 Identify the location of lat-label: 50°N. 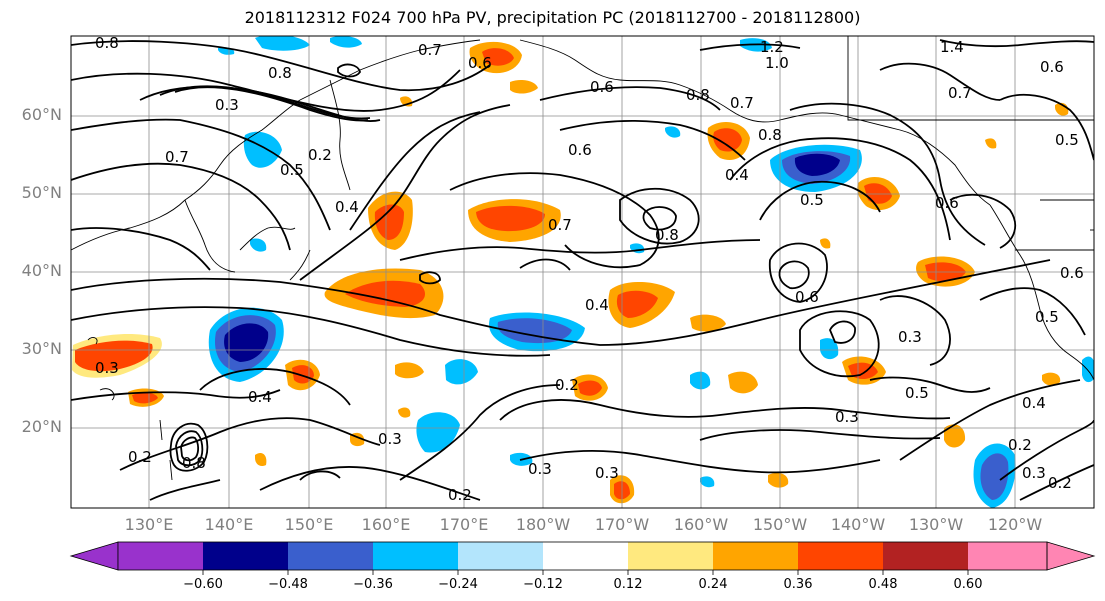
(41, 192).